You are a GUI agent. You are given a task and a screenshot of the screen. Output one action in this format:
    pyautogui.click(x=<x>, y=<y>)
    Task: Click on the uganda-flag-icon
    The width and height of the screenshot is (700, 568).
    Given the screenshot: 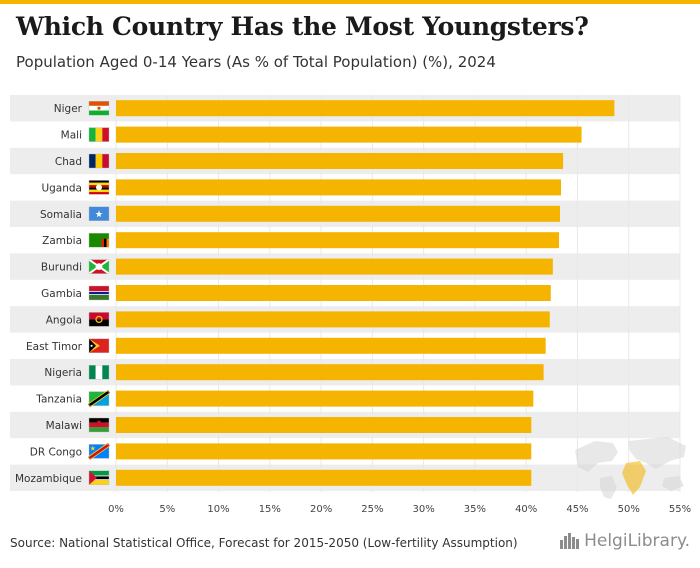 What is the action you would take?
    pyautogui.click(x=99, y=187)
    